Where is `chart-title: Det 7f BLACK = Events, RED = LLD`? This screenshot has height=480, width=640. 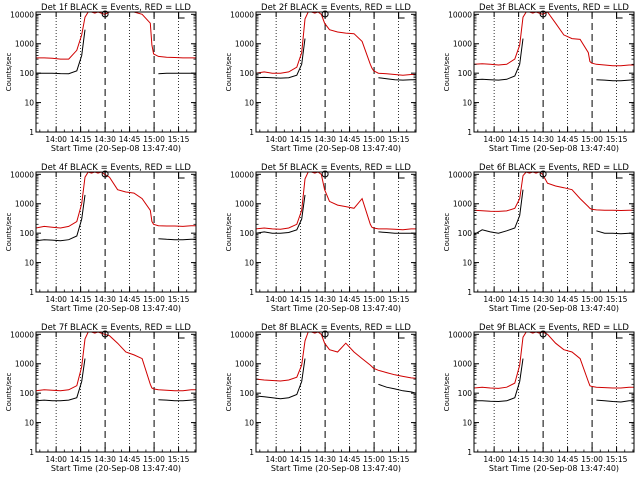 chart-title: Det 7f BLACK = Events, RED = LLD is located at coordinates (116, 328).